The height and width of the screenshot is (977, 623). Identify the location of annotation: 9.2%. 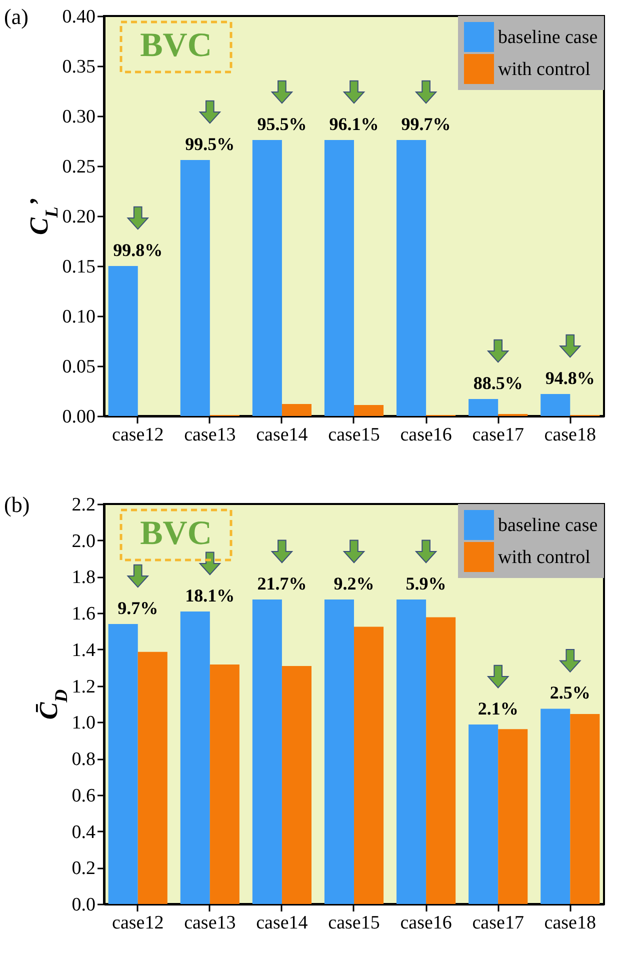
(354, 583).